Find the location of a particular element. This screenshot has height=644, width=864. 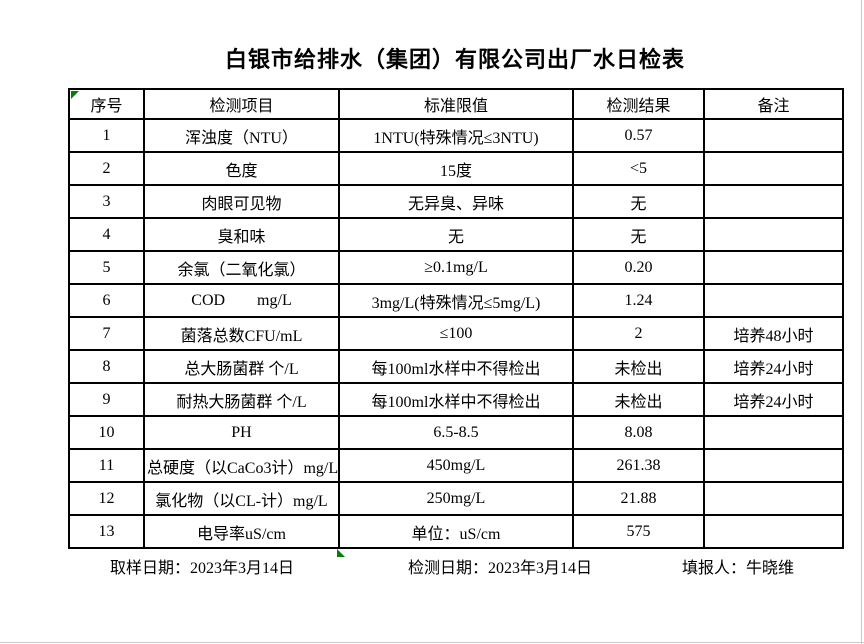

result-cell: <5 is located at coordinates (638, 168).